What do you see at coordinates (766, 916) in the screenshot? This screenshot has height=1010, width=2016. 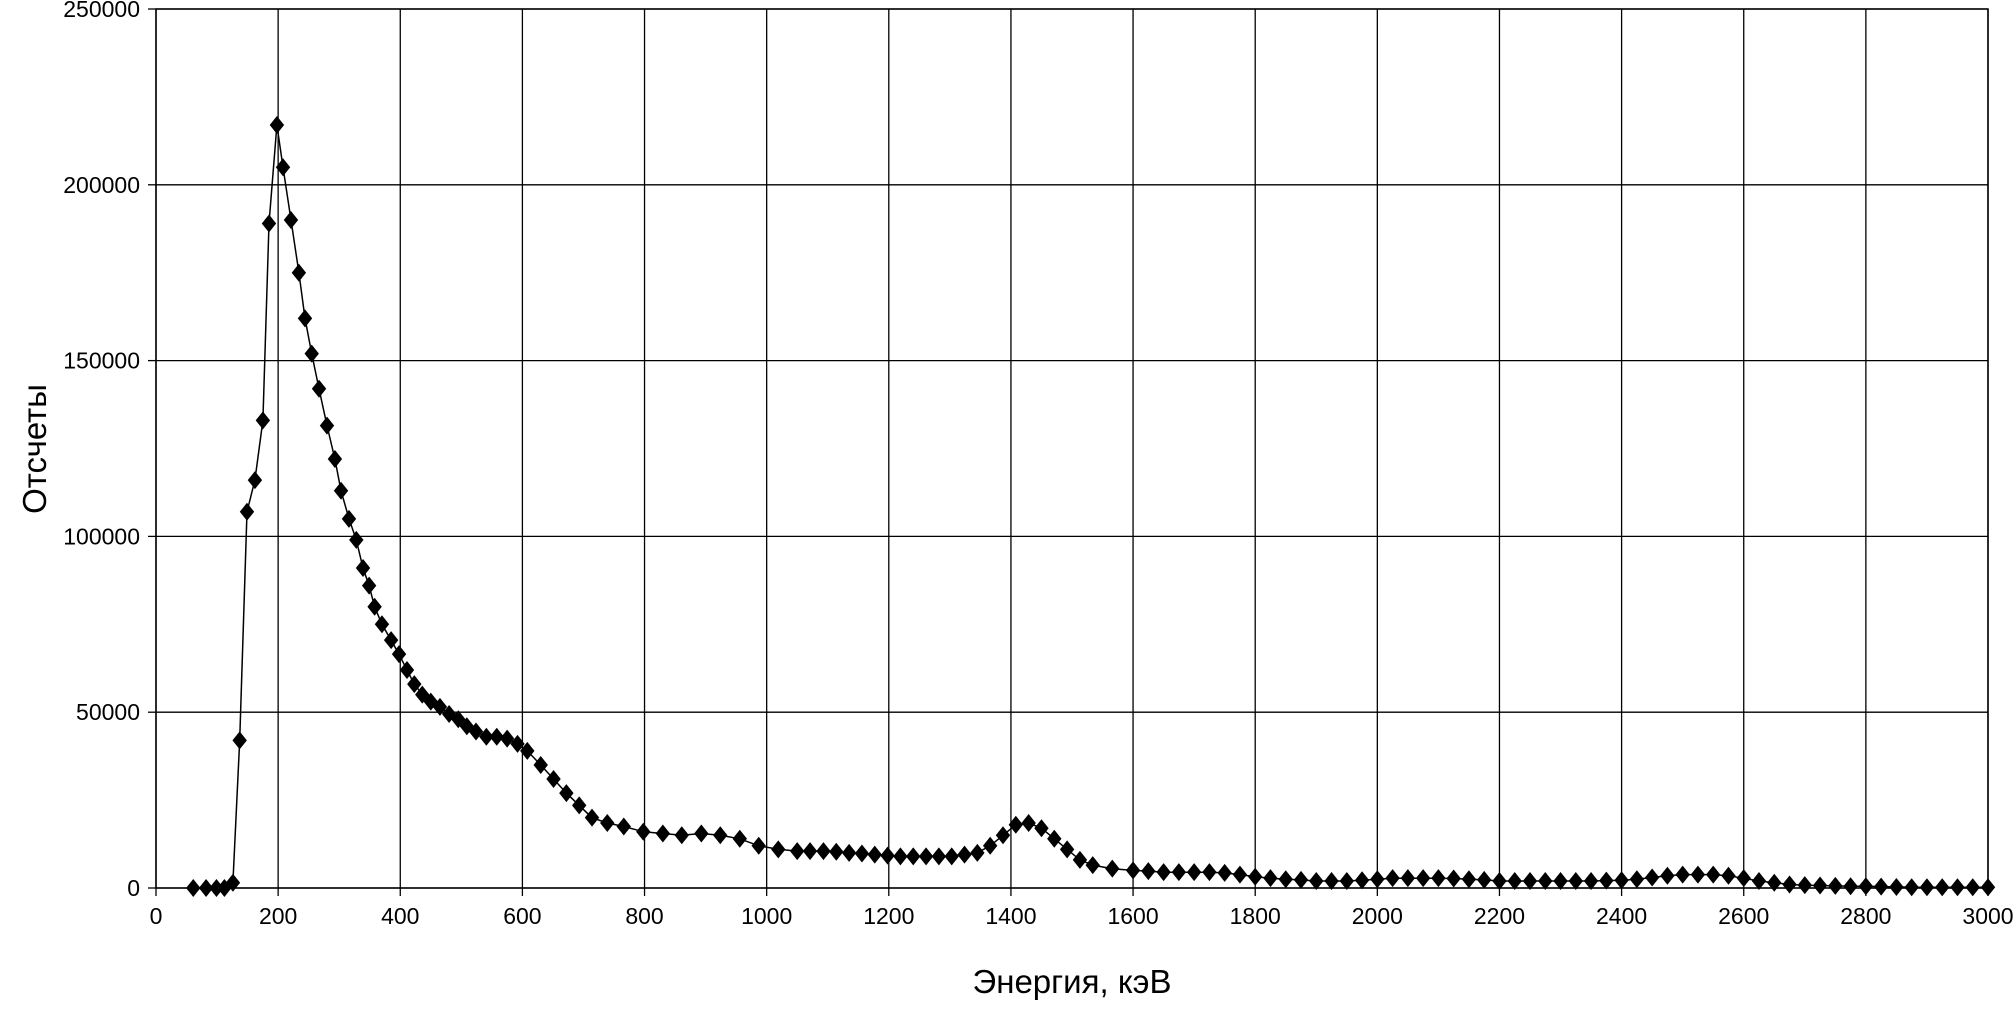 I see `x-tick-label: 1000` at bounding box center [766, 916].